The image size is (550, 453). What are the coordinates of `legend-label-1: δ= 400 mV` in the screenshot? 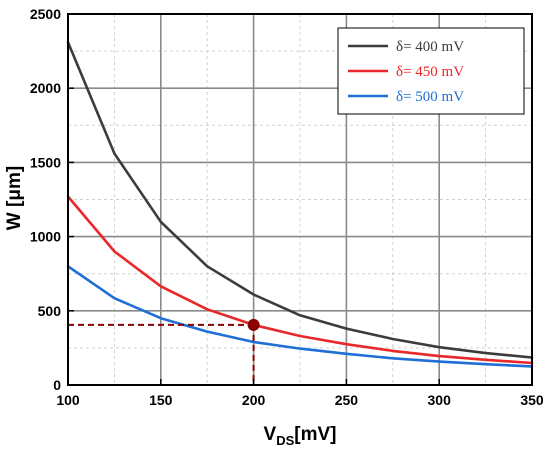 It's located at (430, 47).